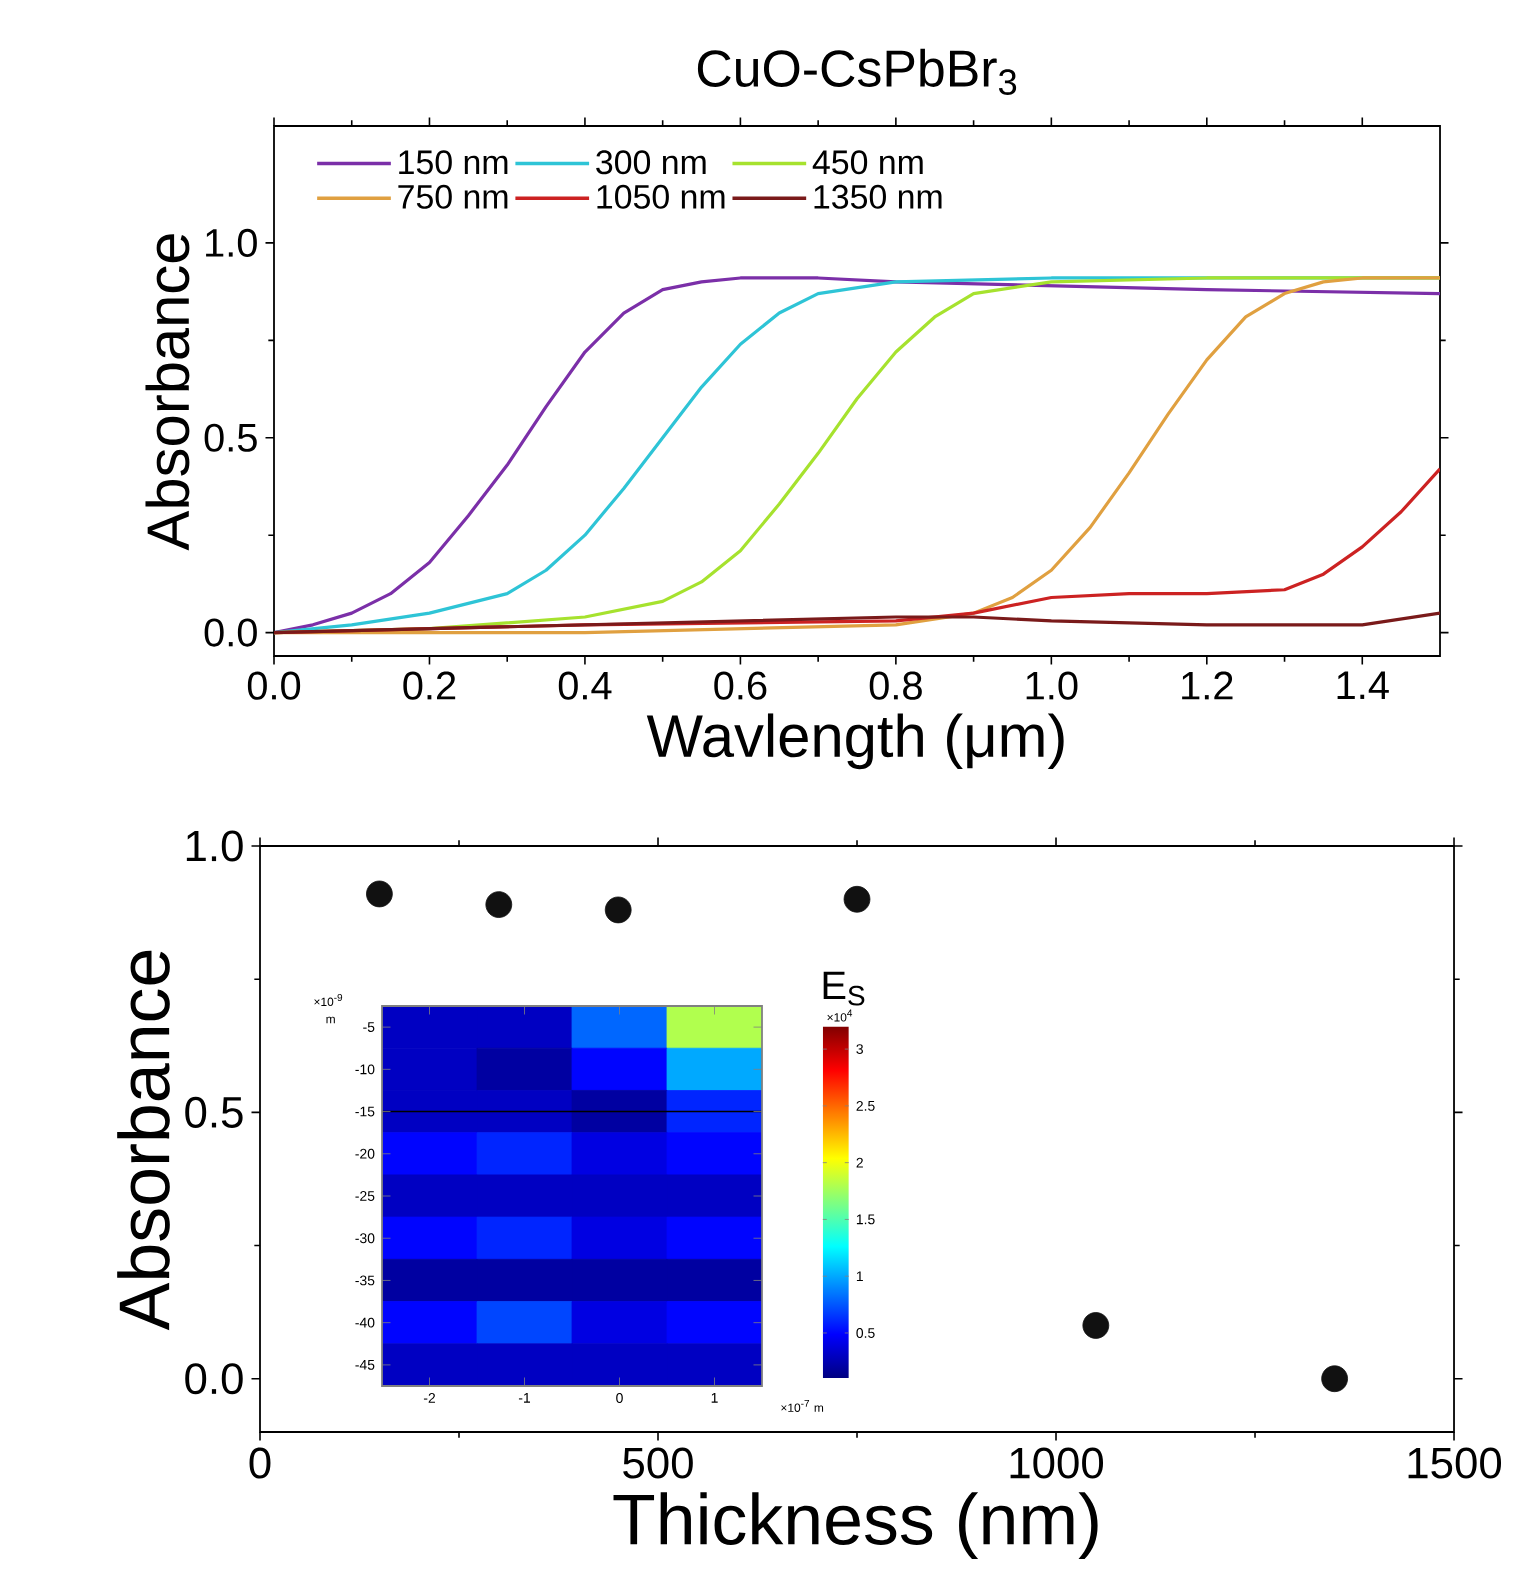  I want to click on x-tick-label: 0.0, so click(274, 685).